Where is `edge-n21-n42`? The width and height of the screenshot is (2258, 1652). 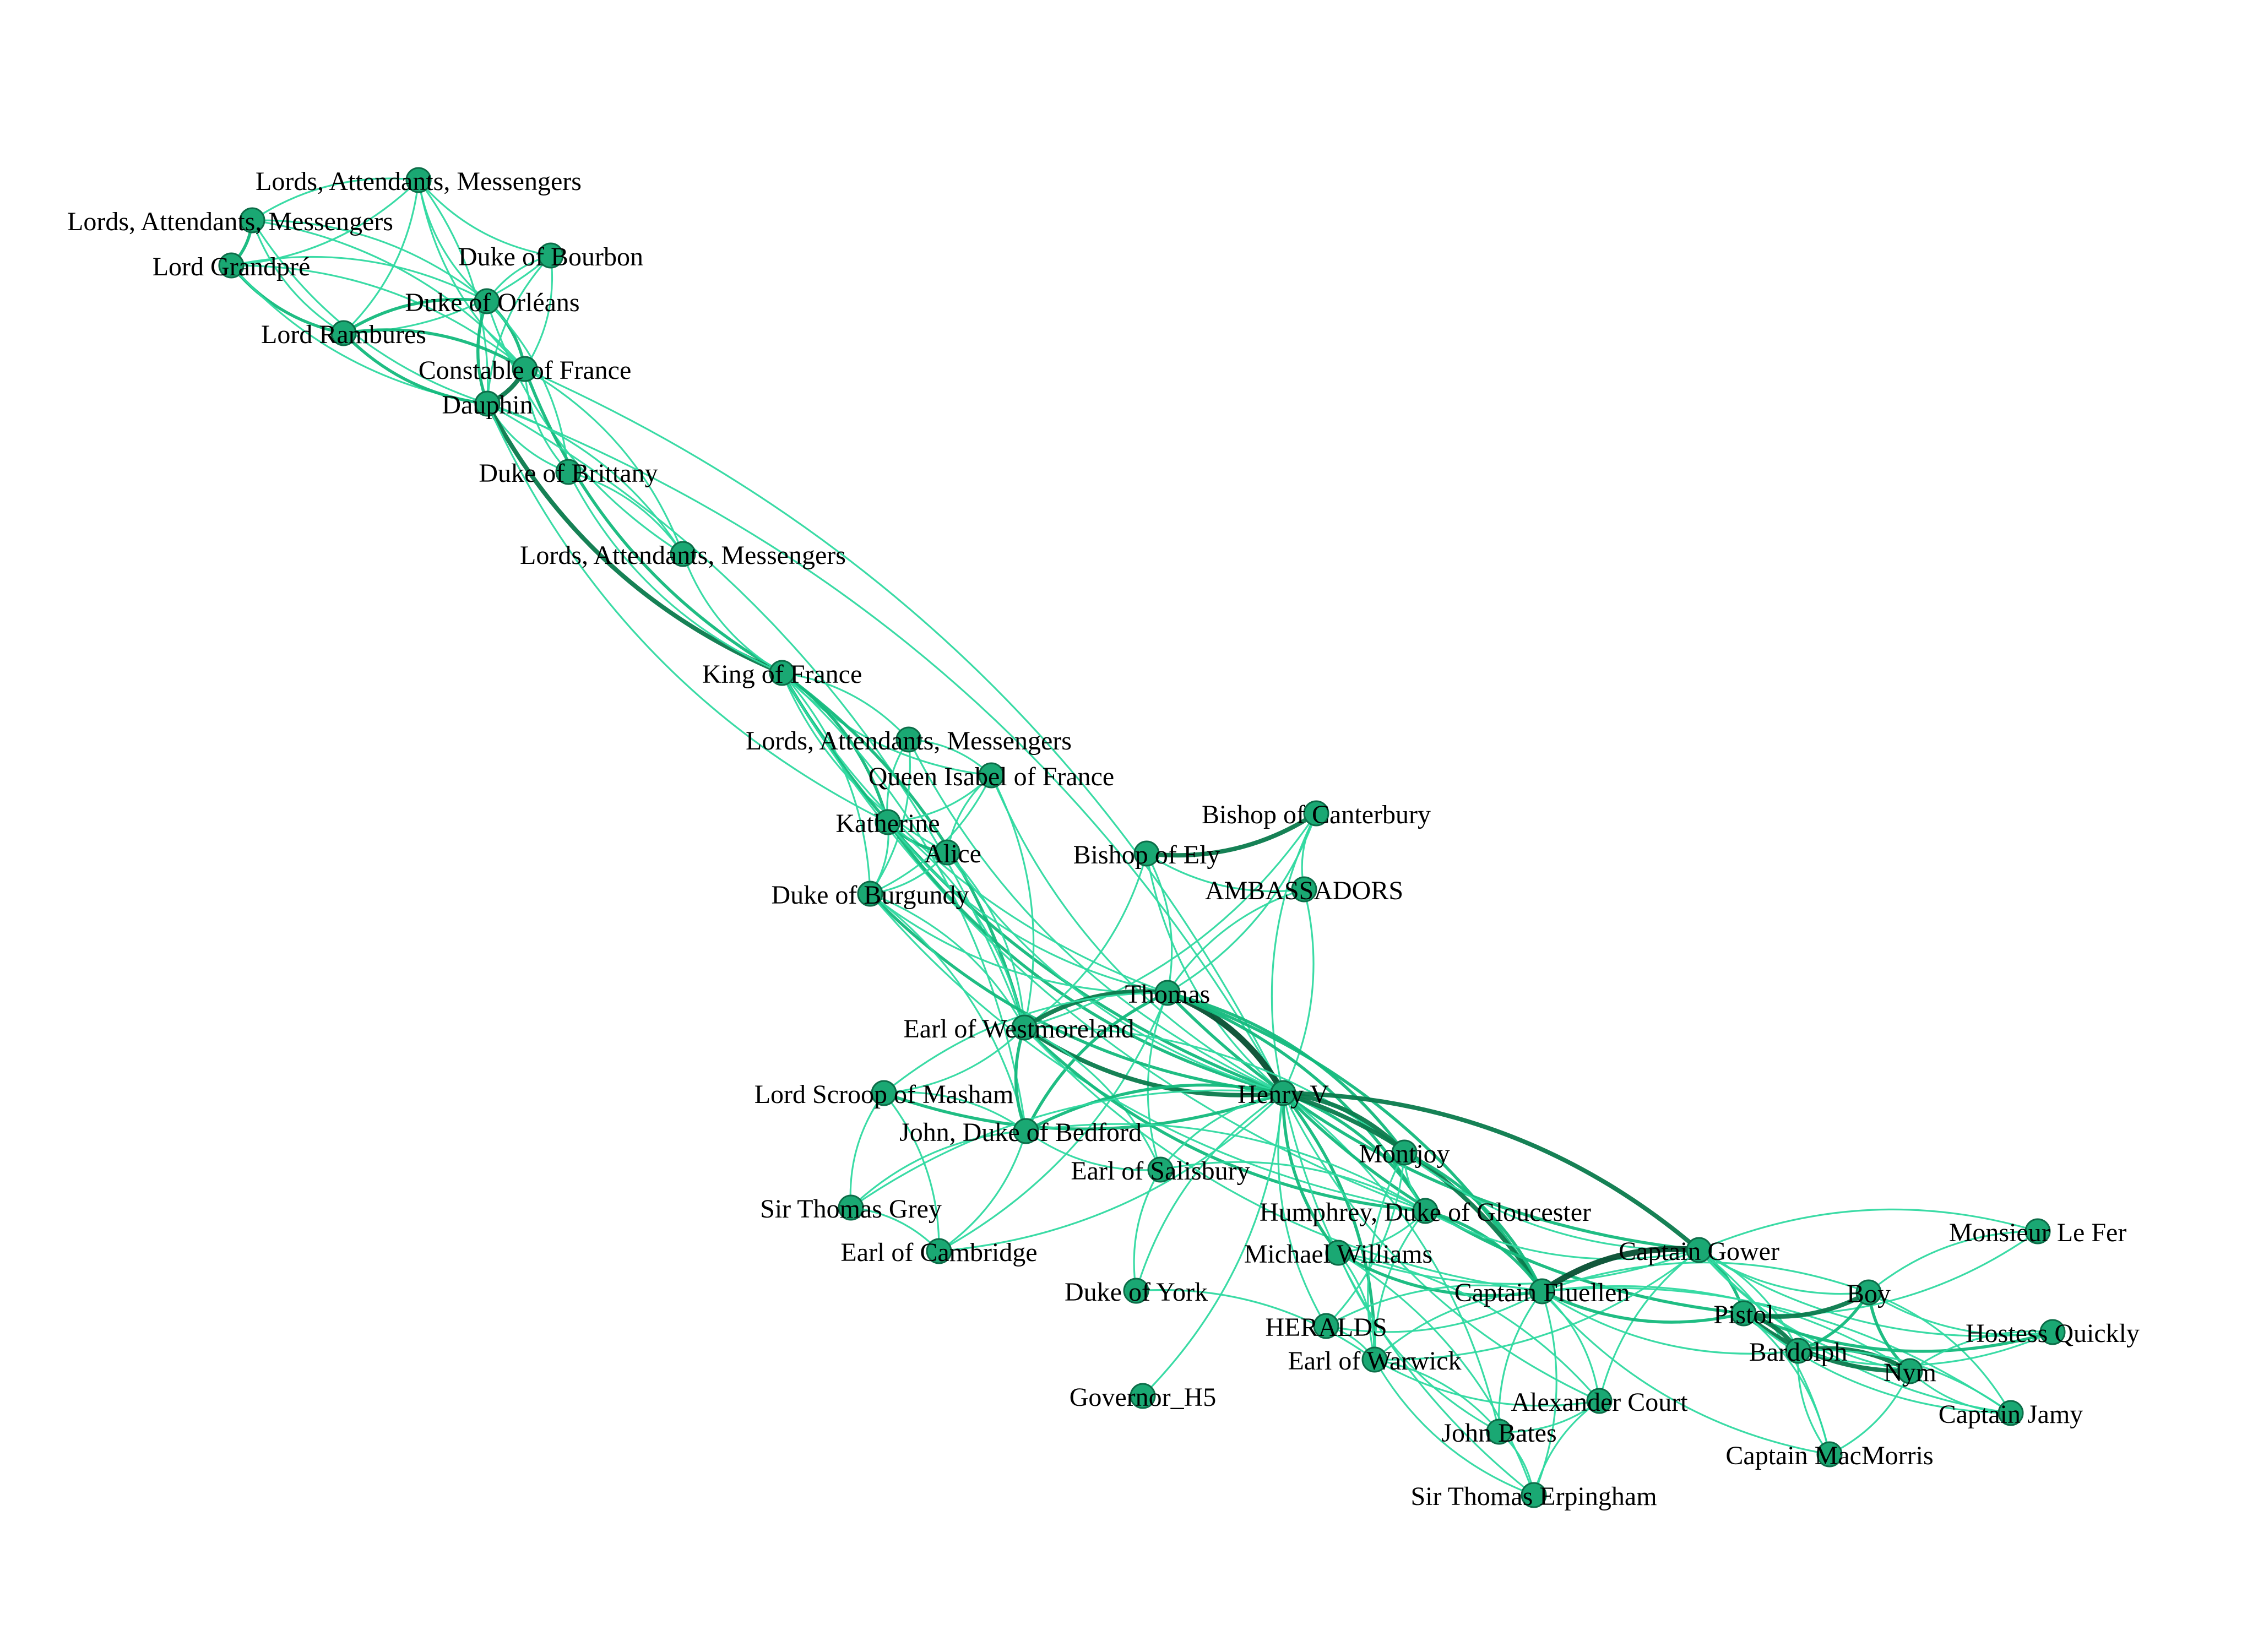
edge-n21-n42 is located at coordinates (1441, 1247).